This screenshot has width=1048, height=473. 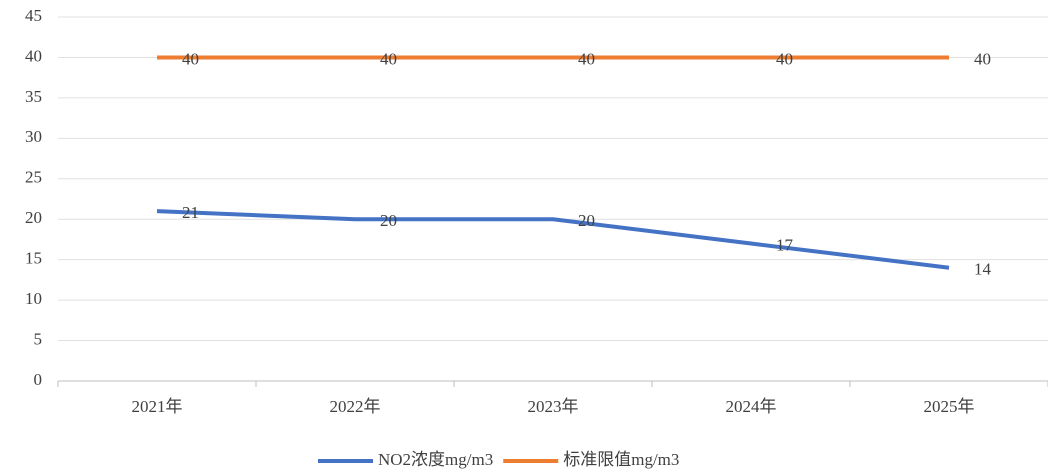 What do you see at coordinates (33, 55) in the screenshot?
I see `y-tick-label: 40` at bounding box center [33, 55].